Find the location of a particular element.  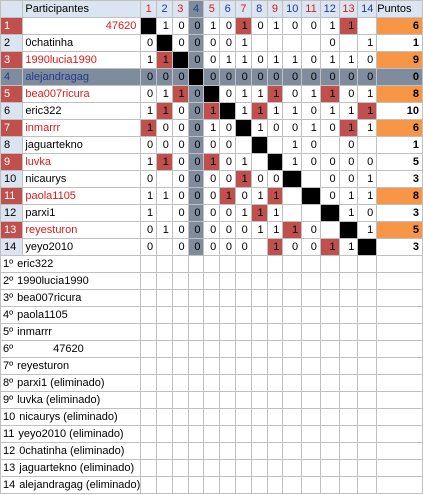

points-cell: 6 is located at coordinates (399, 26).